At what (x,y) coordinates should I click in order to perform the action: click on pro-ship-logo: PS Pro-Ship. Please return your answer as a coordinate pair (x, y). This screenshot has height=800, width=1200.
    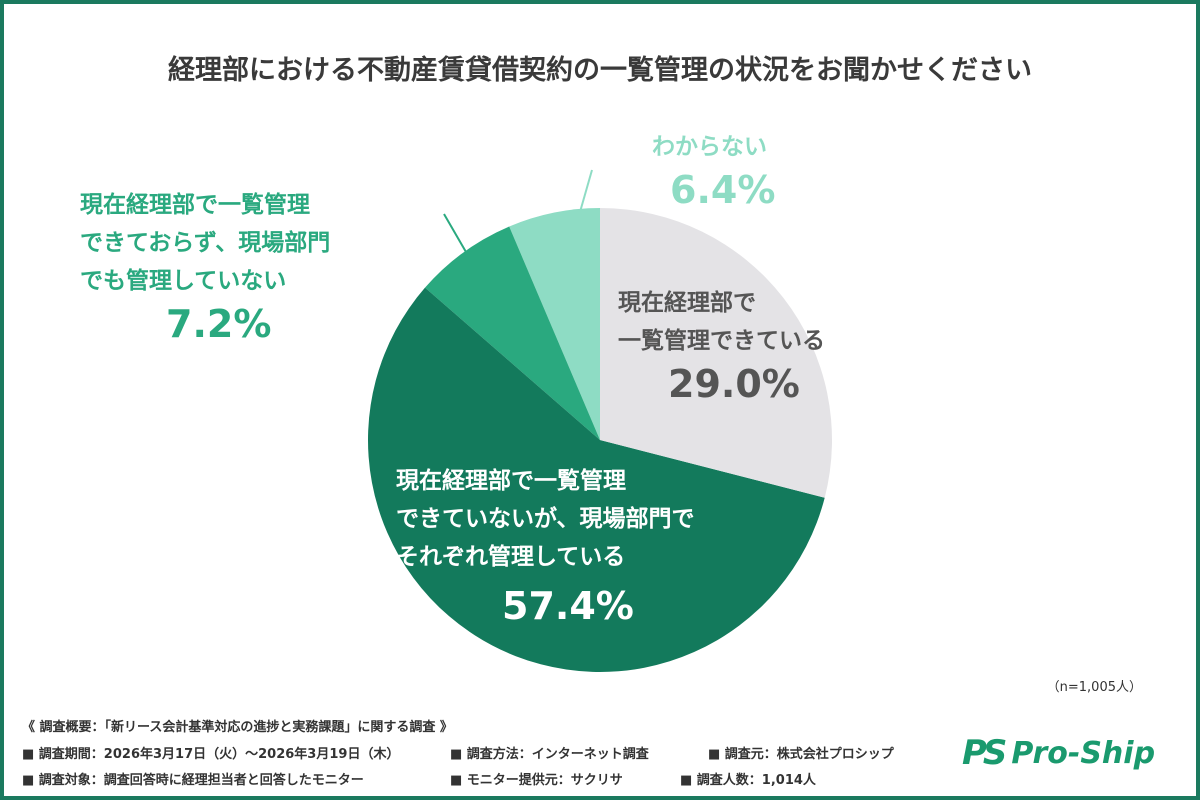
    Looking at the image, I should click on (1058, 753).